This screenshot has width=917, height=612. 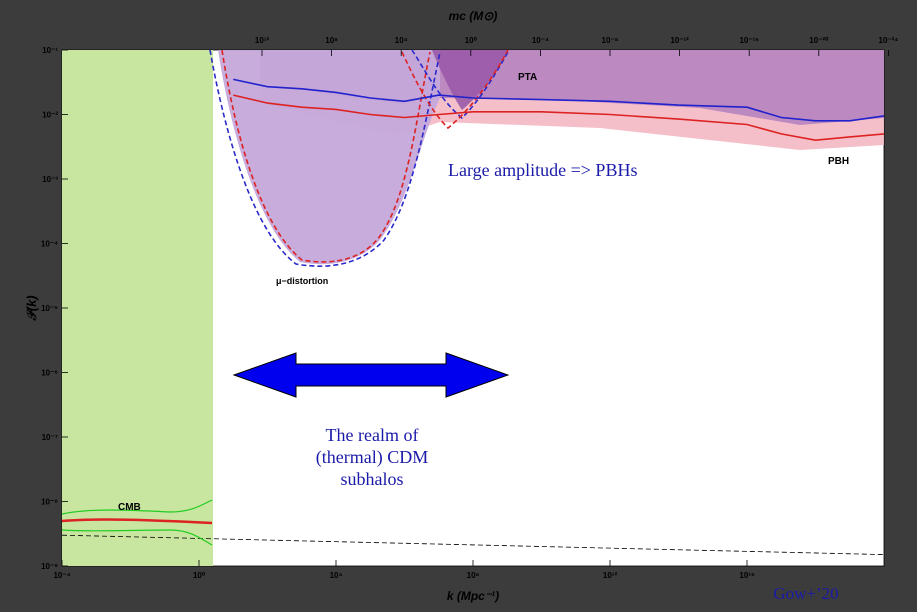 What do you see at coordinates (679, 40) in the screenshot?
I see `top-tick-label: 10⁻¹²` at bounding box center [679, 40].